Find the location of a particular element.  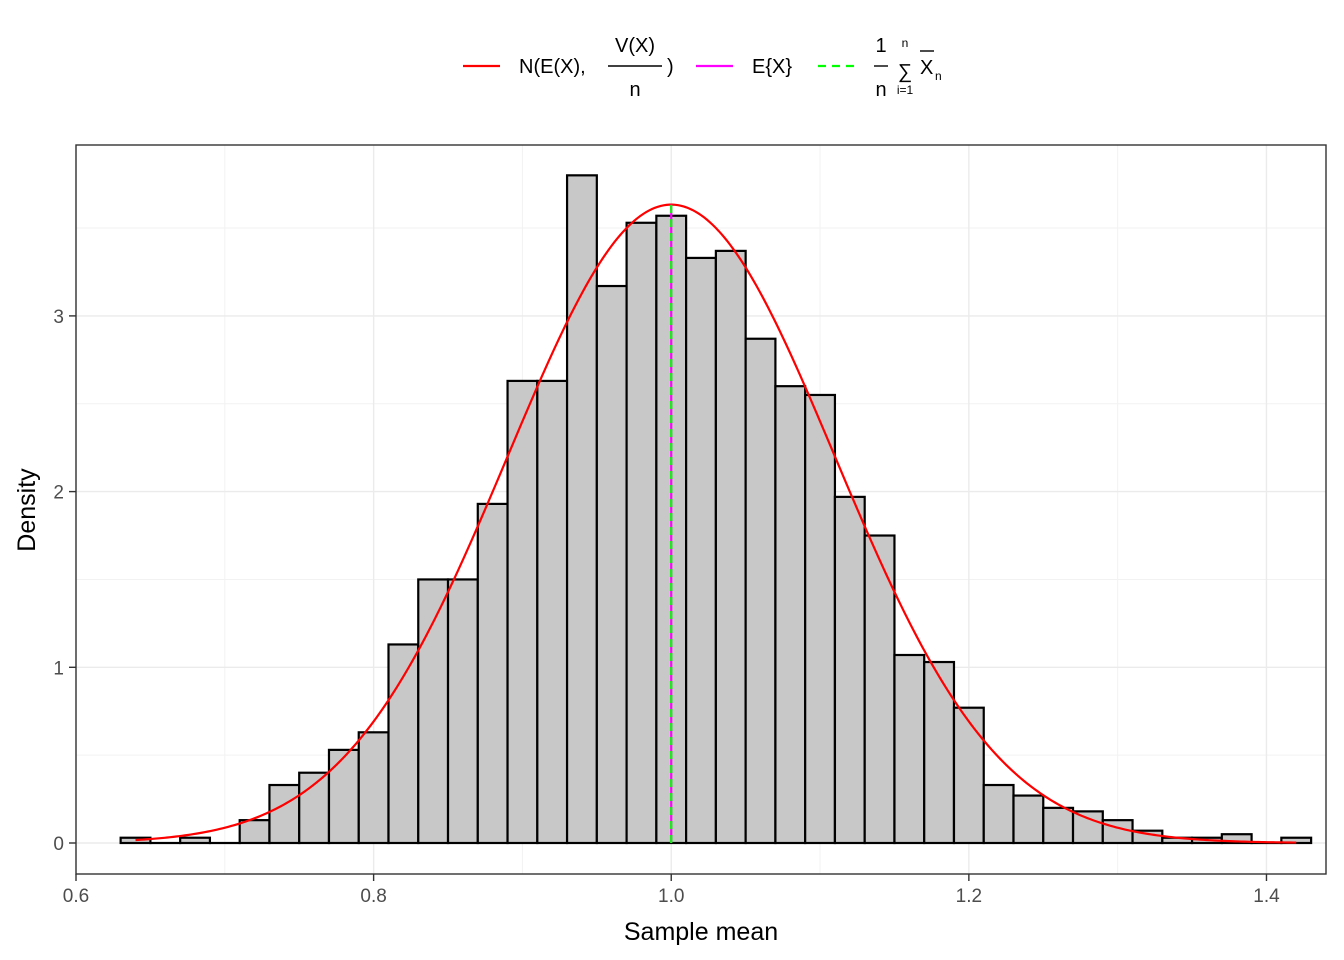

x-axis-title: Sample mean is located at coordinates (701, 932).